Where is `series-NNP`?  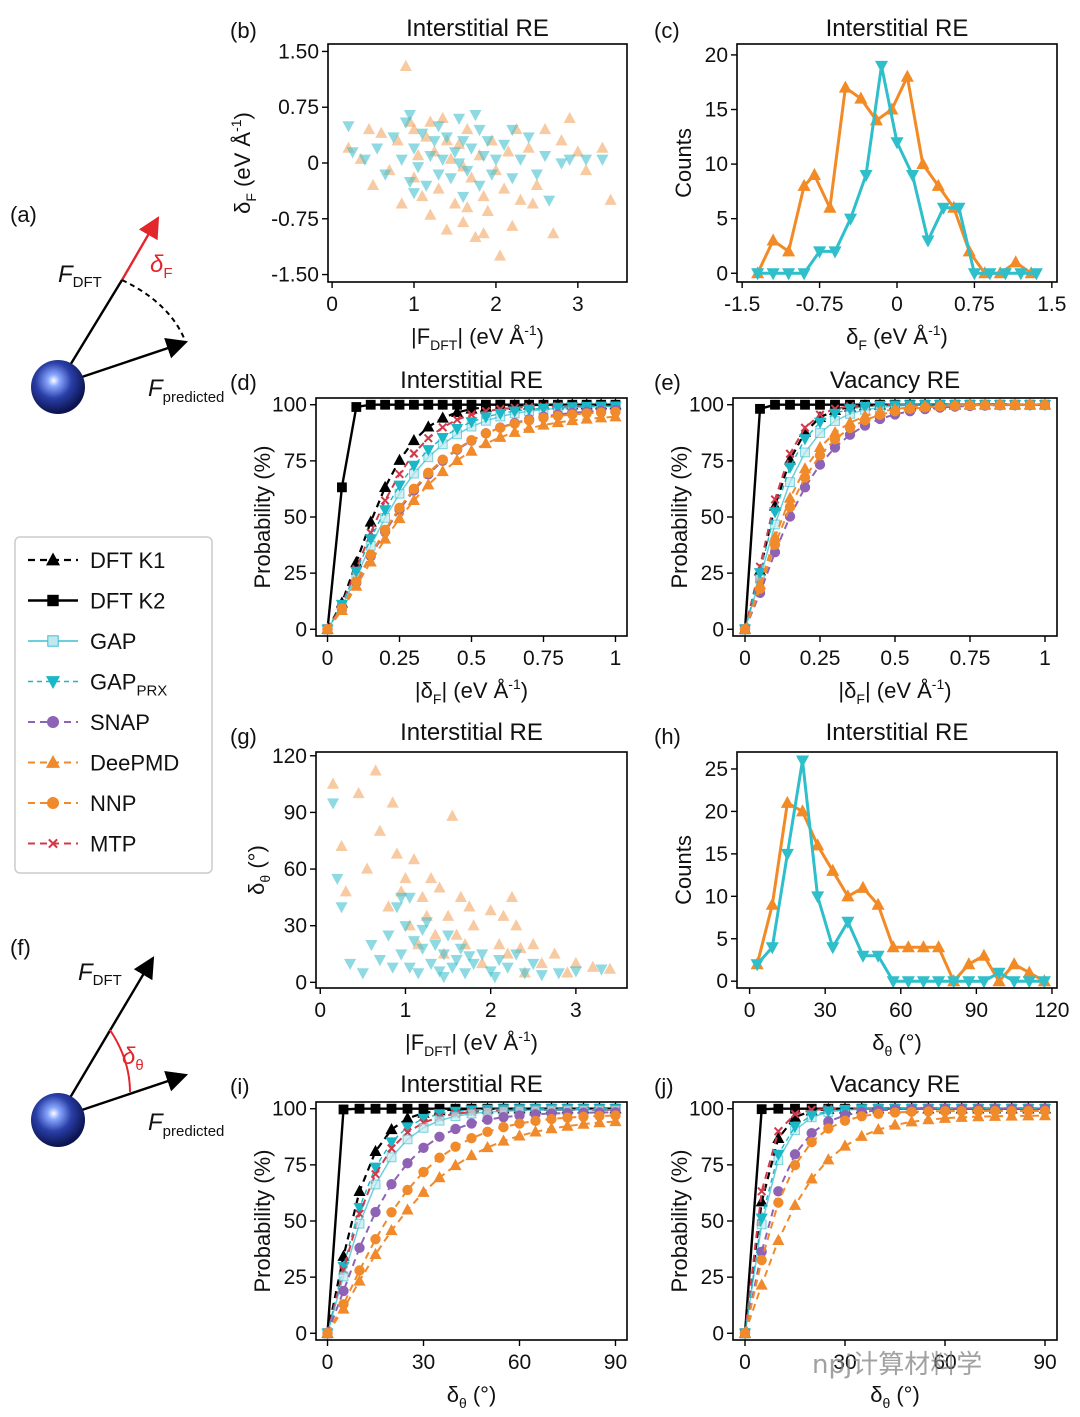 series-NNP is located at coordinates (471, 1224).